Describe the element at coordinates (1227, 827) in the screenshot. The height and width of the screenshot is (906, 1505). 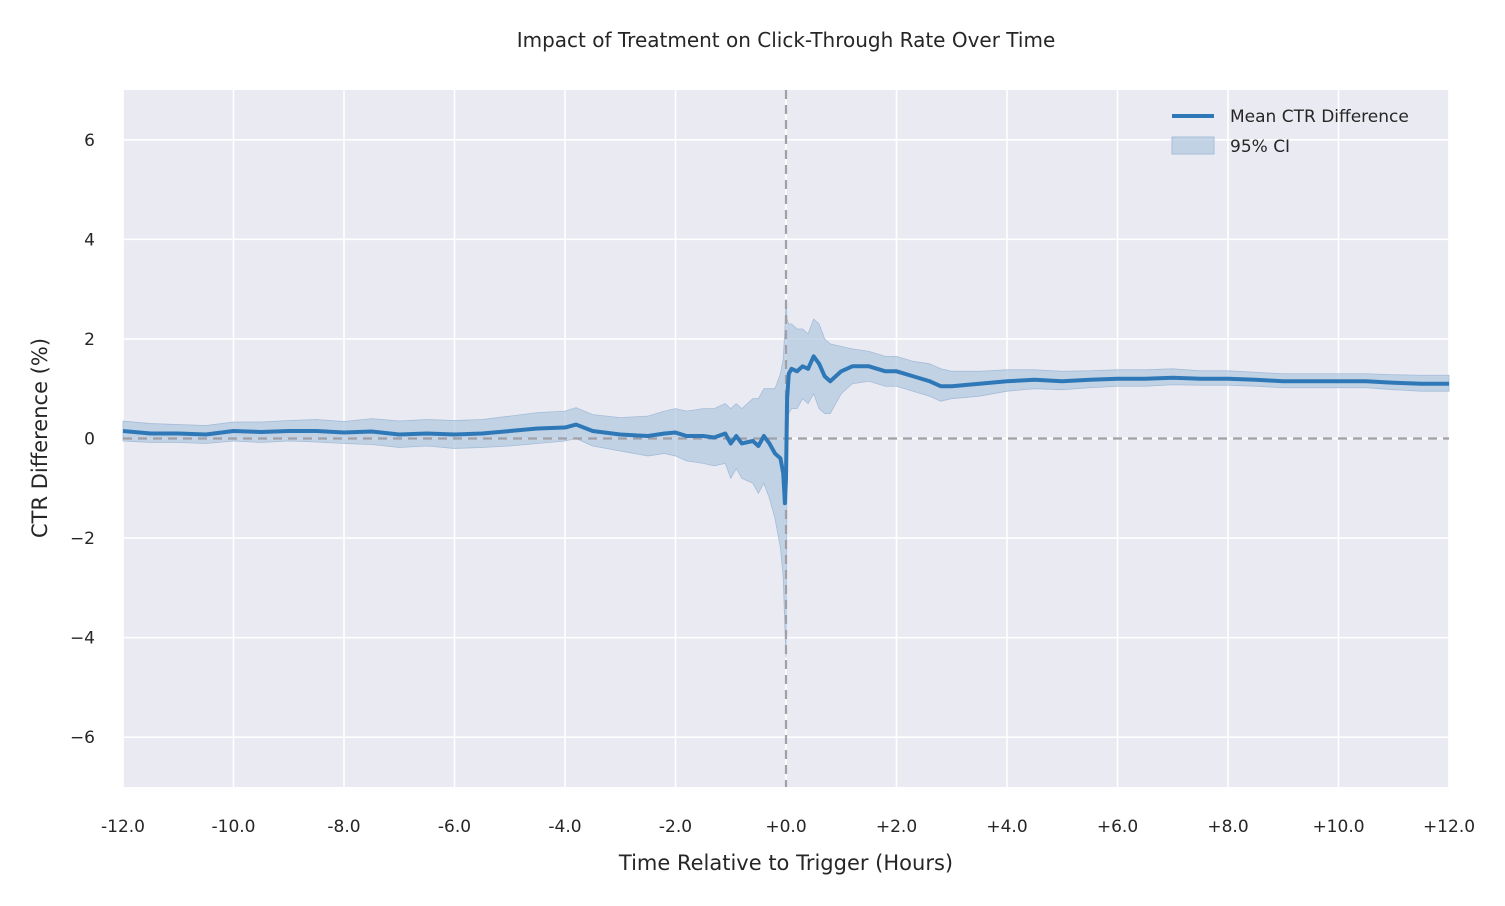
I see `x-tick-label-10: +8.0` at that location.